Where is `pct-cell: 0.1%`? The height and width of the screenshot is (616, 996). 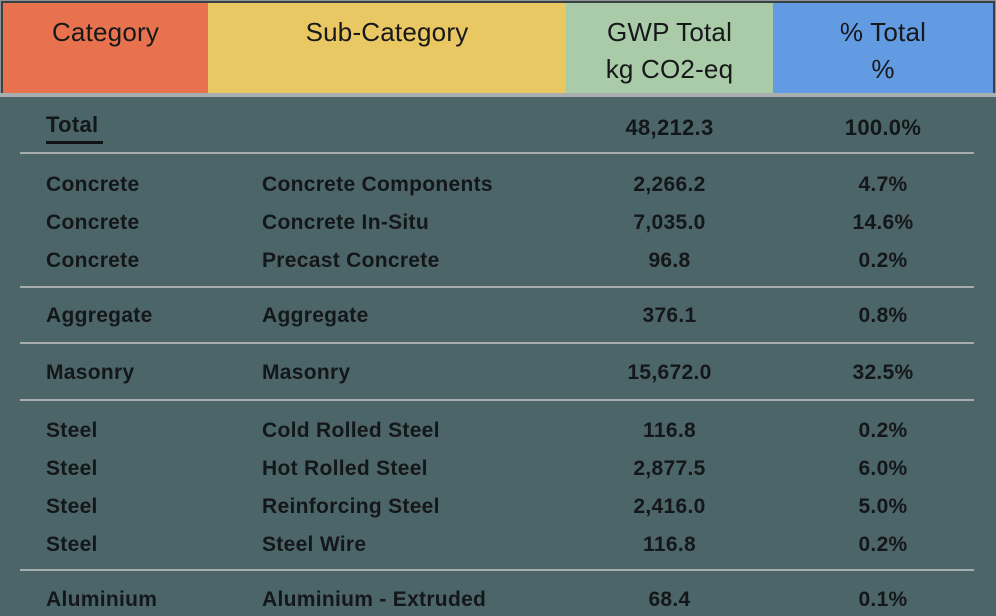
pct-cell: 0.1% is located at coordinates (883, 599).